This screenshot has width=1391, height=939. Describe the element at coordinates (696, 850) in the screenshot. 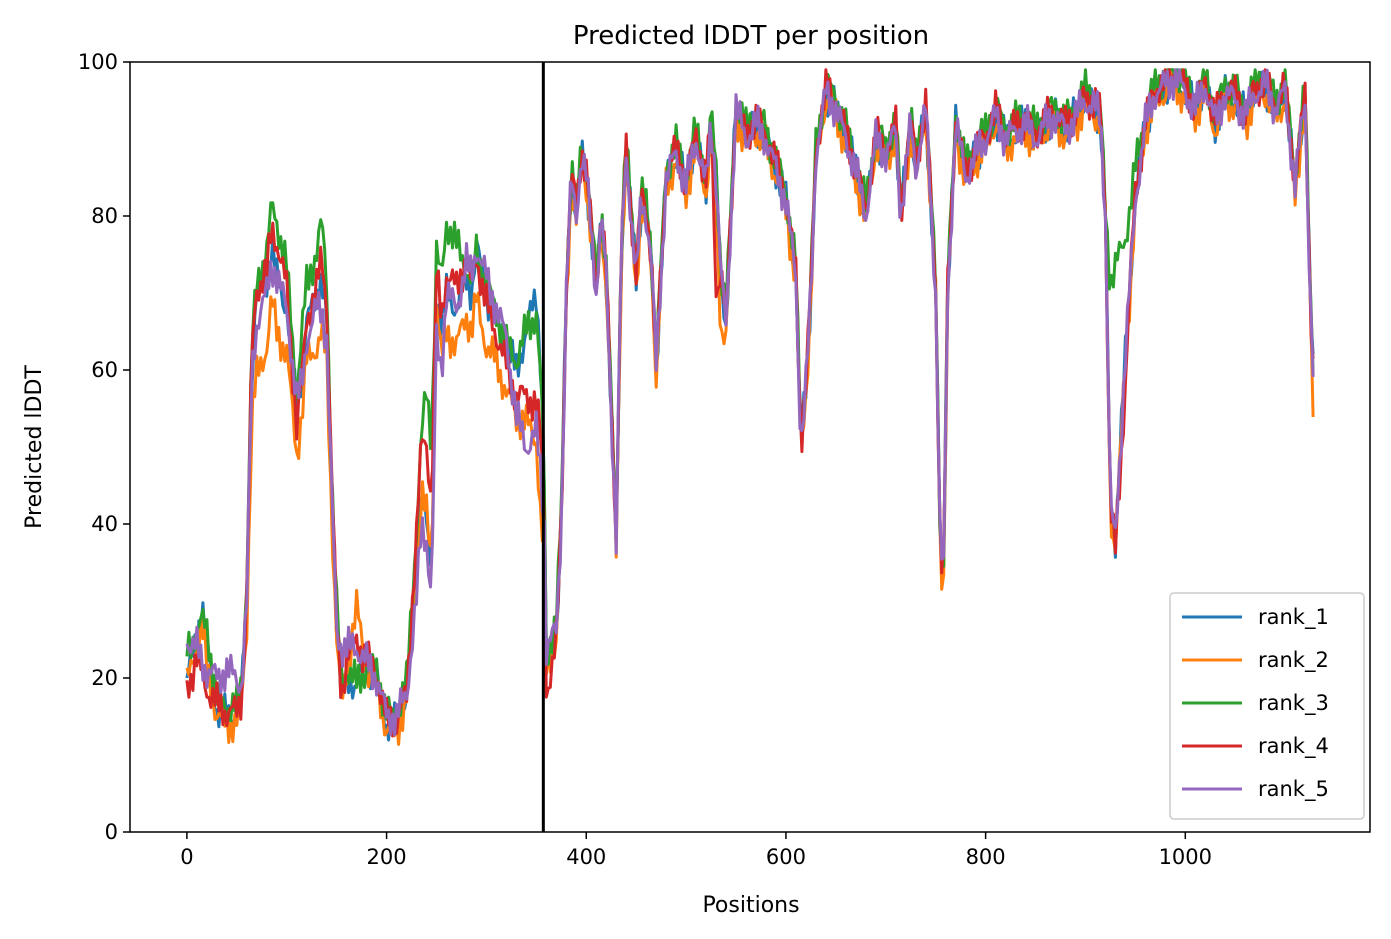

I see `x-axis-ticks: 0 200 400 600 800 1000` at that location.